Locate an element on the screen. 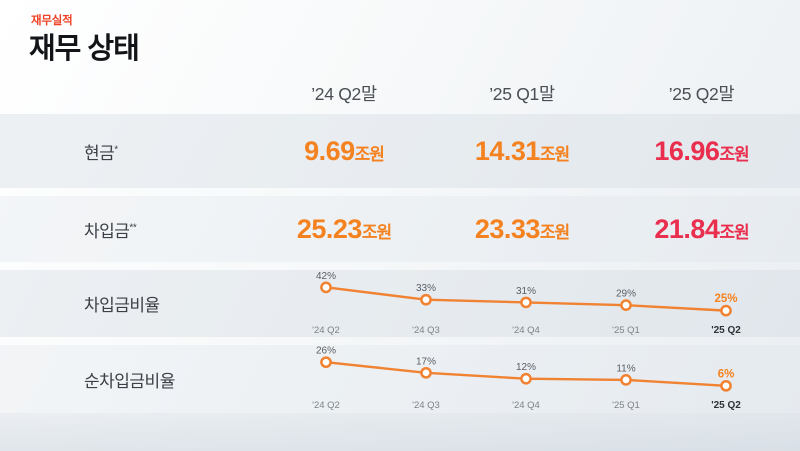 This screenshot has width=800, height=451. value-number: 25.23 is located at coordinates (329, 228).